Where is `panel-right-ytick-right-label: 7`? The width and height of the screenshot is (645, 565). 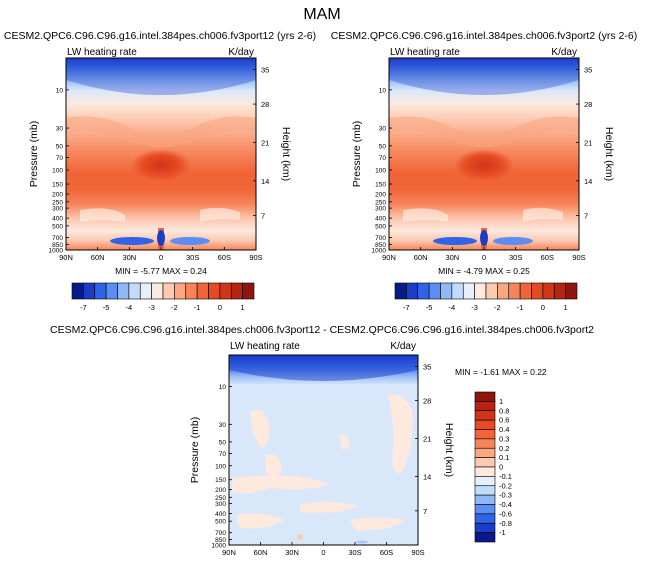
panel-right-ytick-right-label: 7 is located at coordinates (586, 215).